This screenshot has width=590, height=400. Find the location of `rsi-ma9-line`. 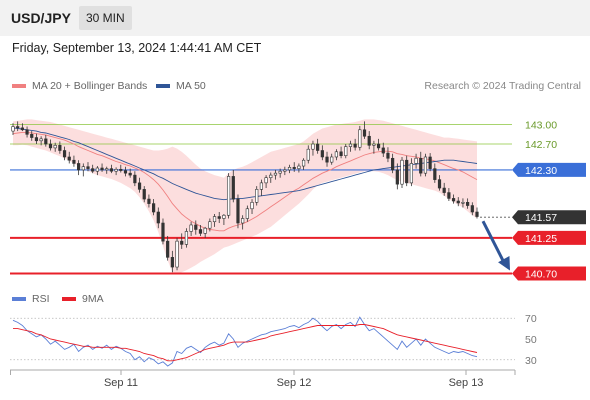

rsi-ma9-line is located at coordinates (245, 343).